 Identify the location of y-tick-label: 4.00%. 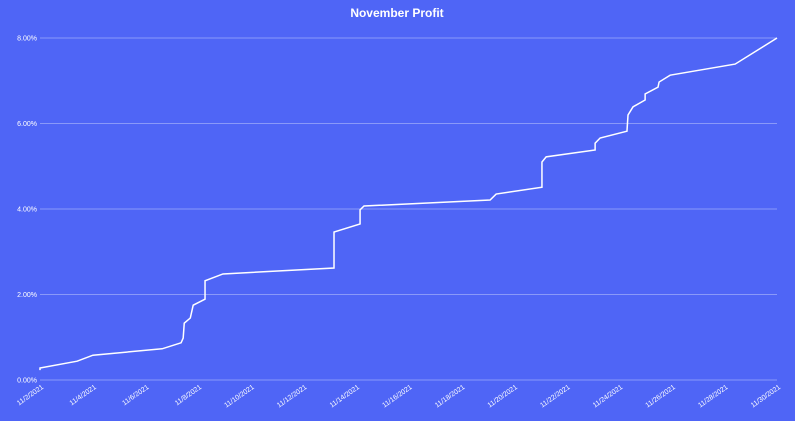
(27, 210).